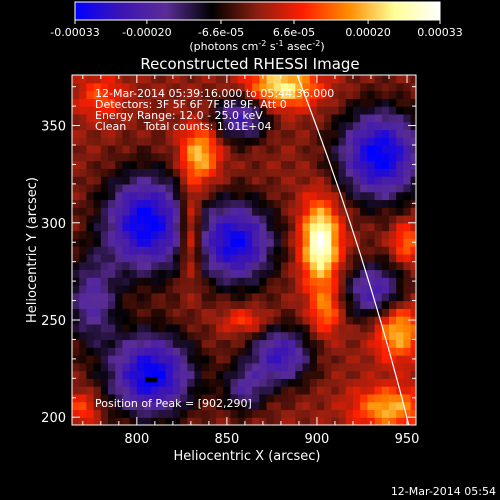 This screenshot has height=500, width=500. Describe the element at coordinates (221, 32) in the screenshot. I see `colorbar-tick-label: -6.6e-05` at that location.